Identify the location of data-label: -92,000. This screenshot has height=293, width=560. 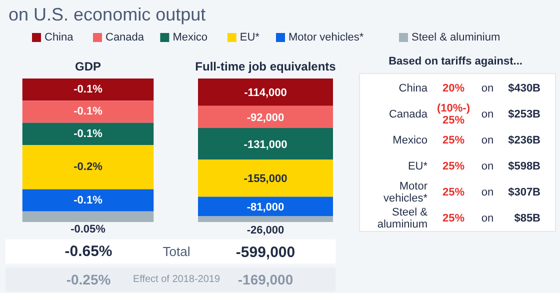
(265, 118).